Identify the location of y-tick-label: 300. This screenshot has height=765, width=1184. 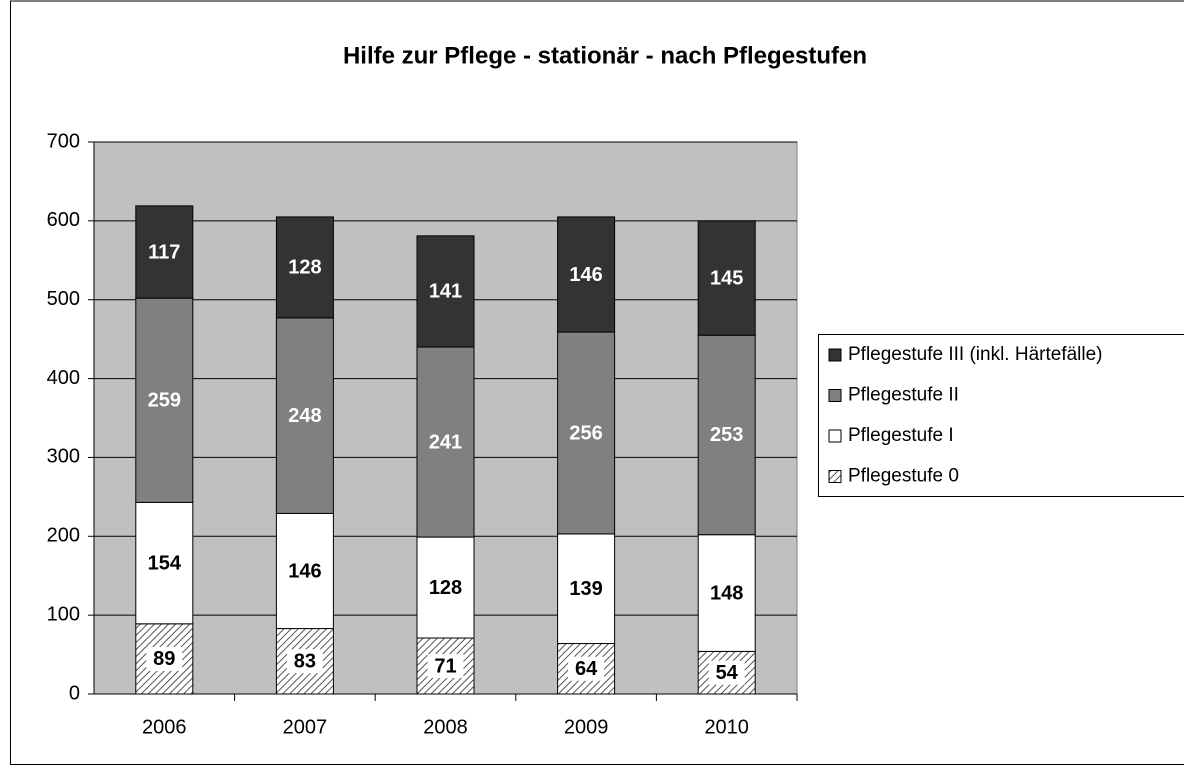
(63, 457).